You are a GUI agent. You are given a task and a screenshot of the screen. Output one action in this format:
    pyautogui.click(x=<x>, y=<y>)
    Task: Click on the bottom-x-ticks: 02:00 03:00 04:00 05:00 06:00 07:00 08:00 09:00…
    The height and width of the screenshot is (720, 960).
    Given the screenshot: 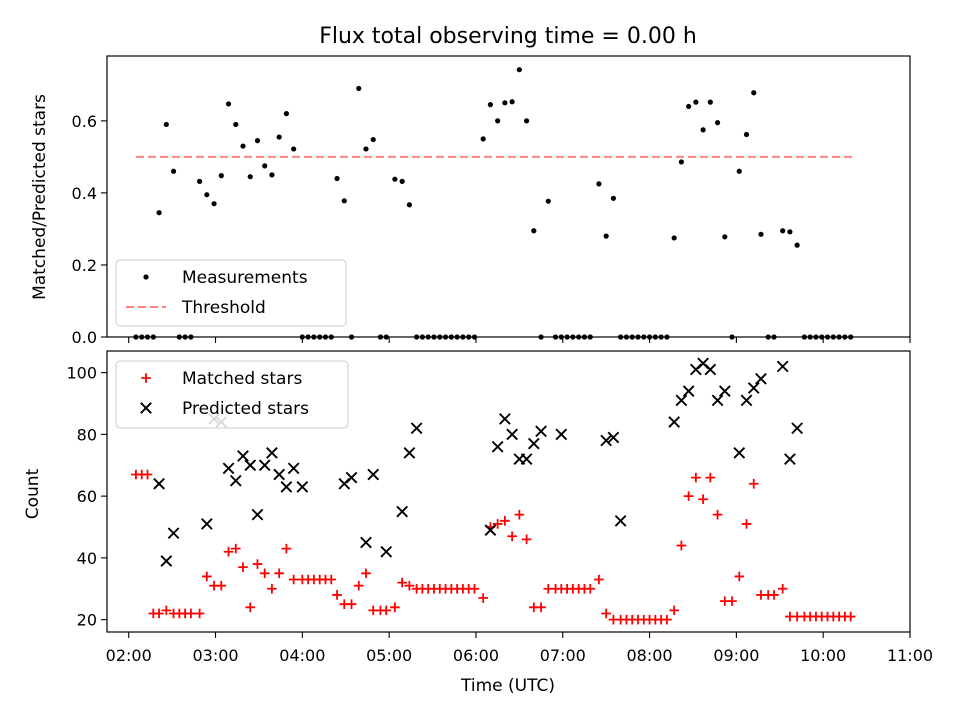 What is the action you would take?
    pyautogui.click(x=519, y=648)
    